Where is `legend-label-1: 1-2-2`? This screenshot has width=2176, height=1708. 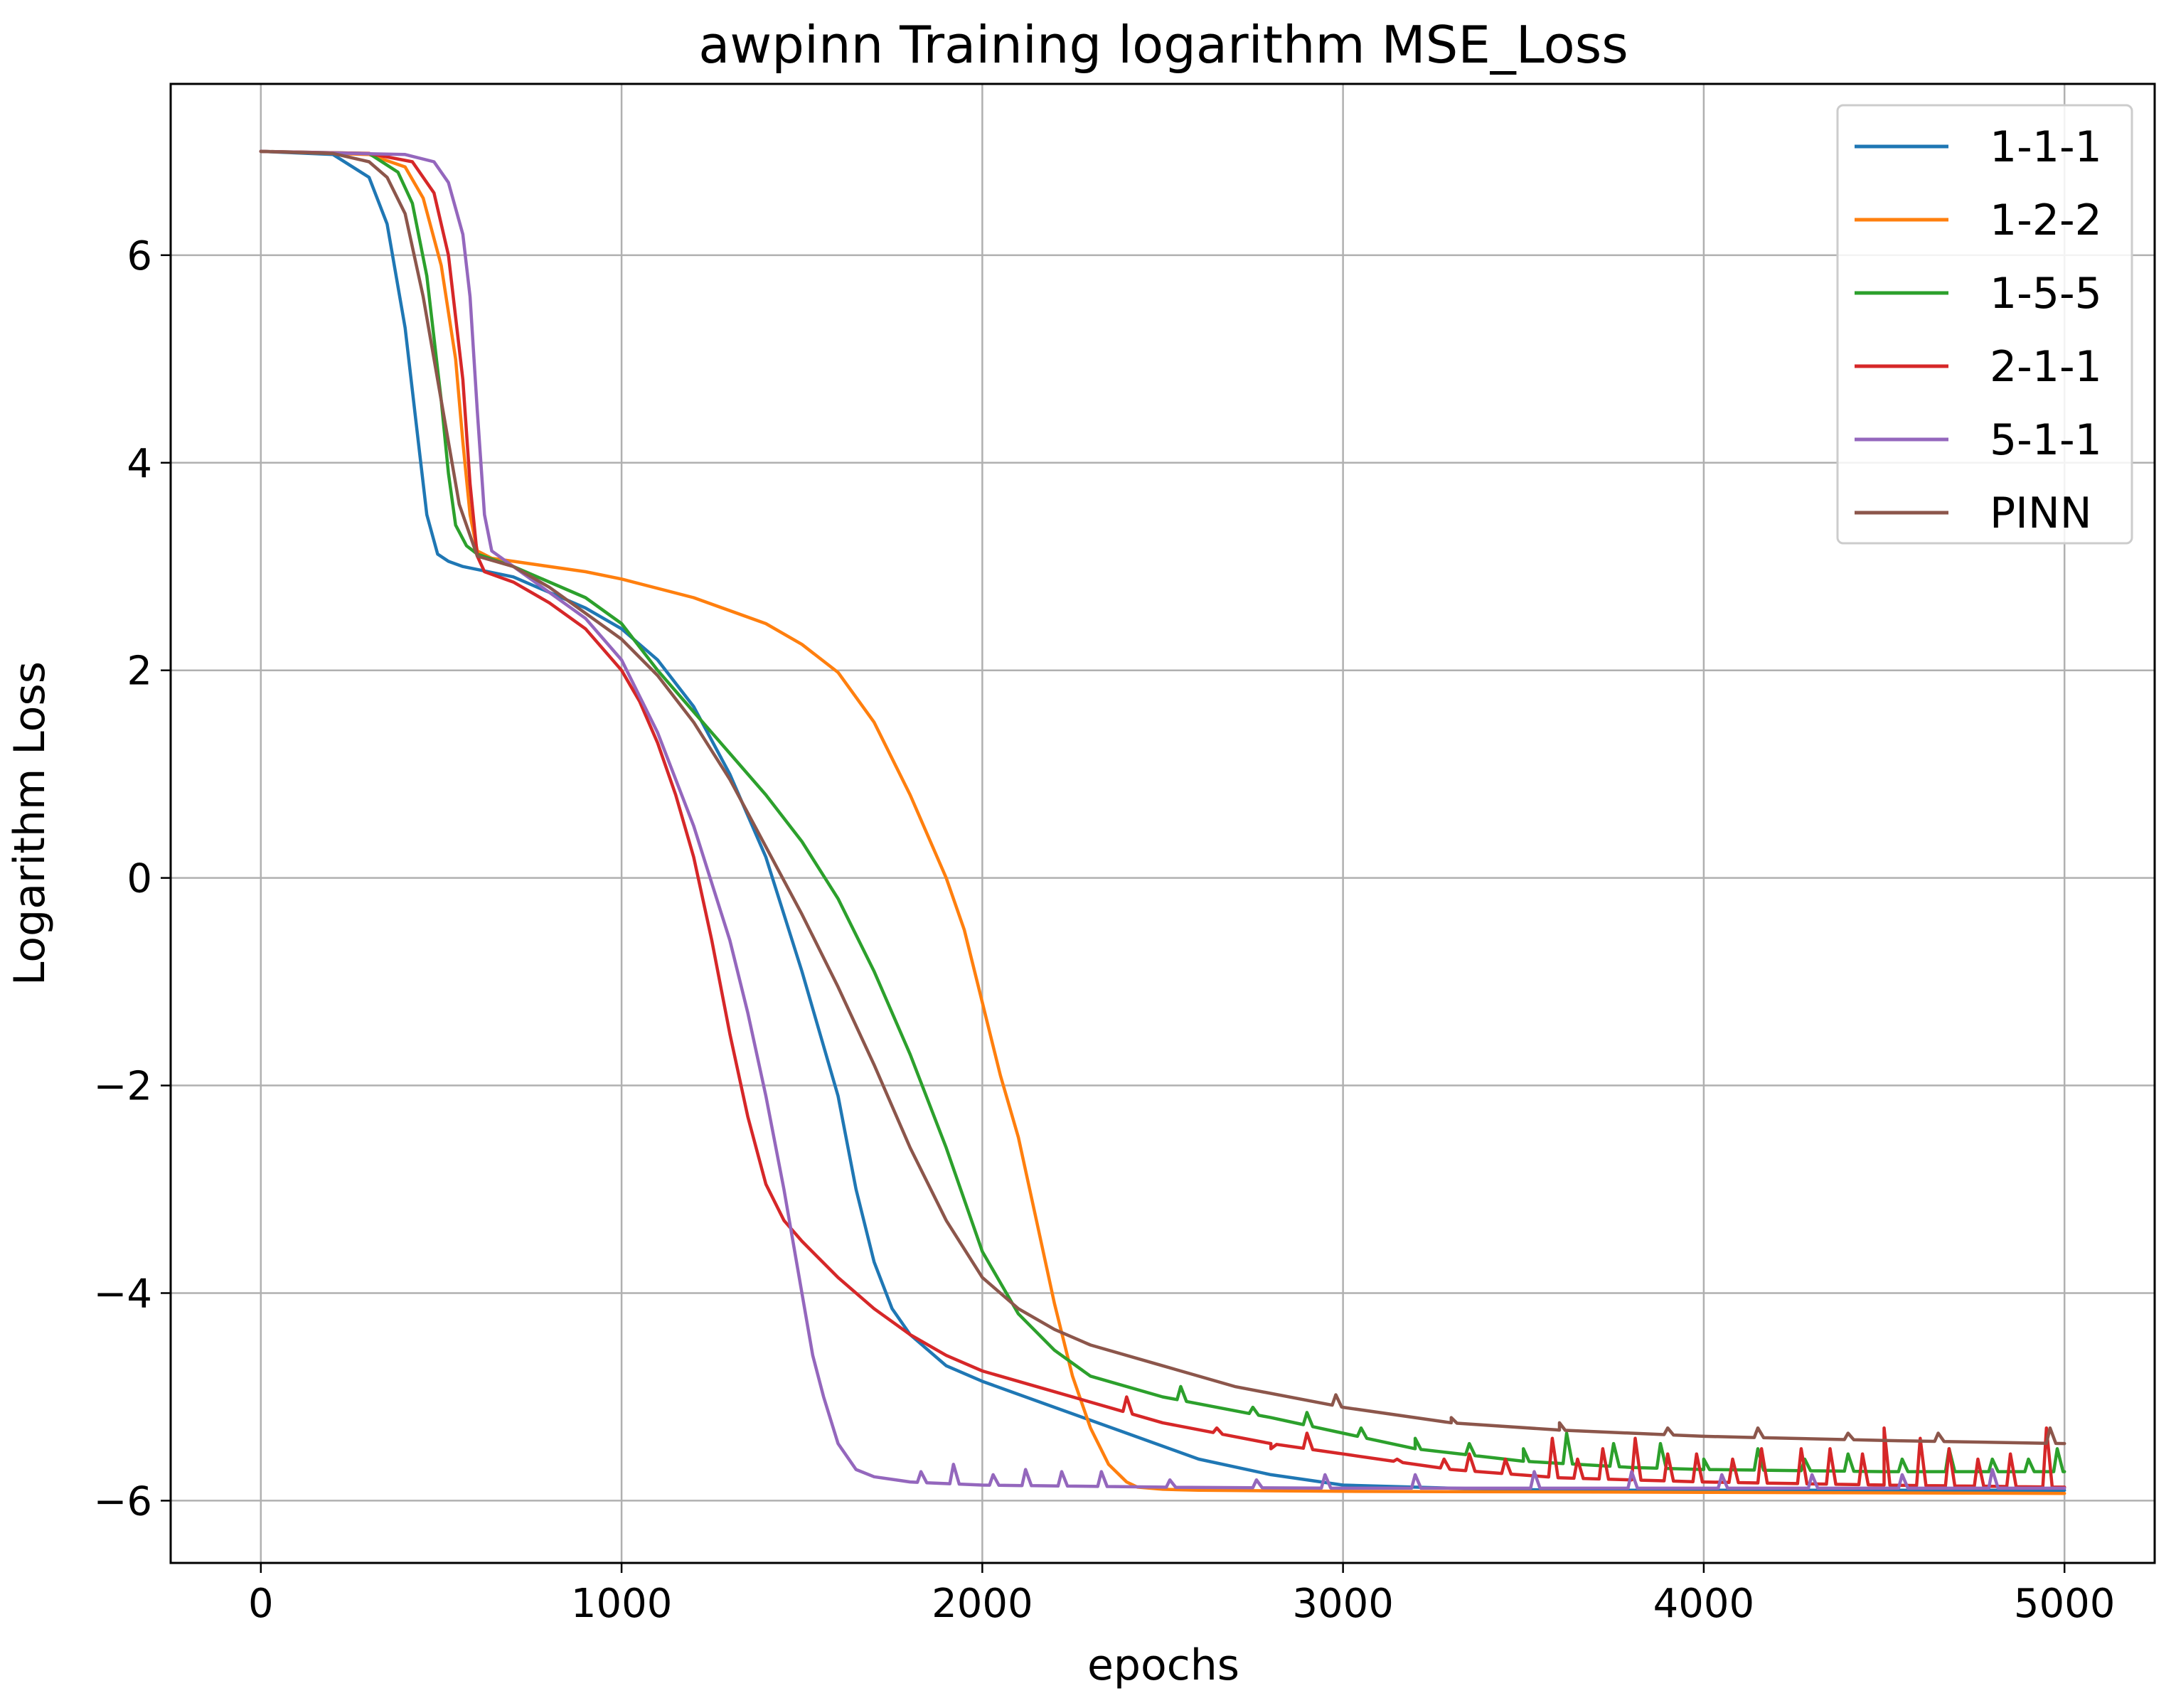
legend-label-1: 1-2-2 is located at coordinates (2046, 220).